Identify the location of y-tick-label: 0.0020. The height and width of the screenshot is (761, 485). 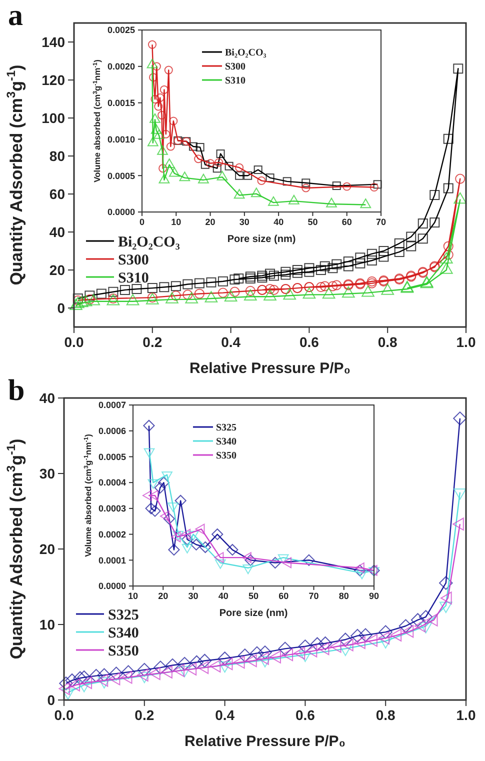
(121, 67).